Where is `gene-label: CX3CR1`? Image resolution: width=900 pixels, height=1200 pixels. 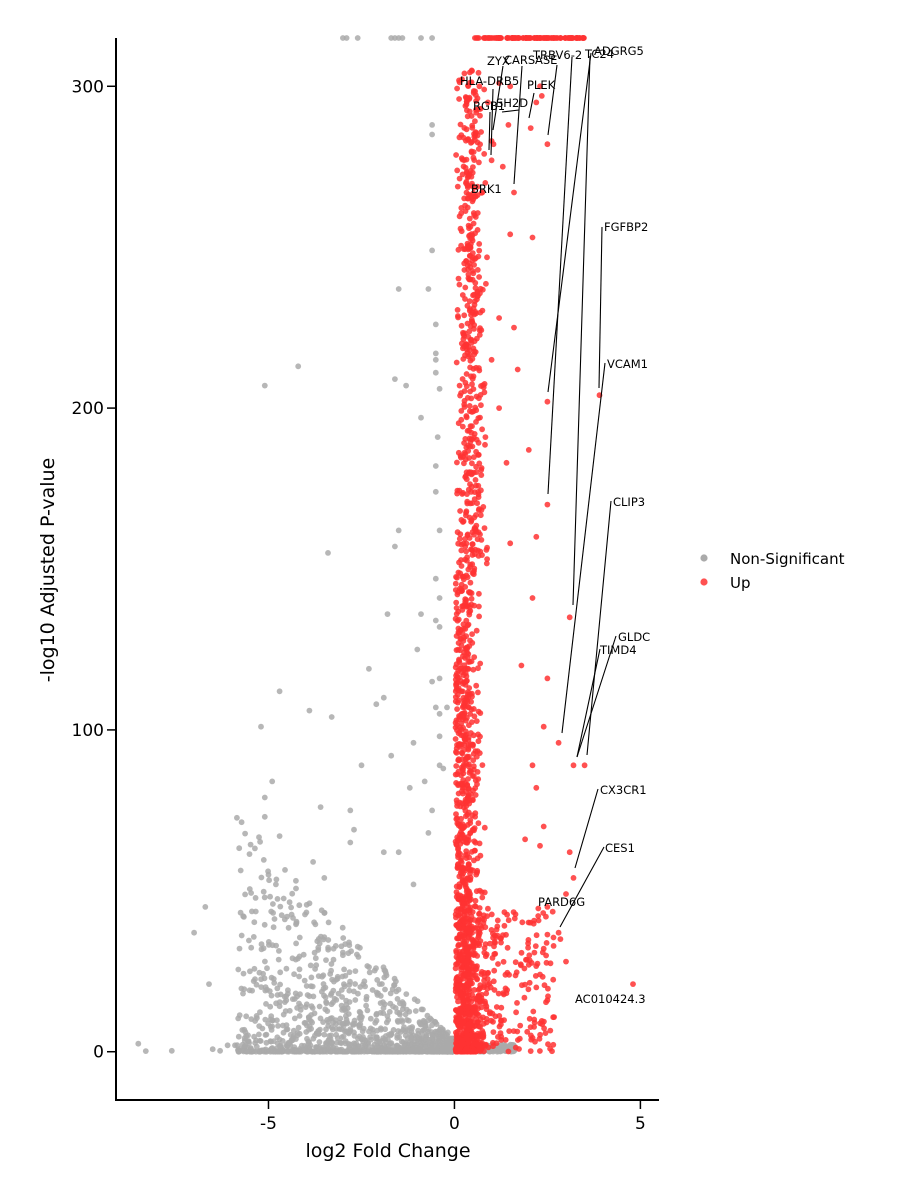 gene-label: CX3CR1 is located at coordinates (623, 790).